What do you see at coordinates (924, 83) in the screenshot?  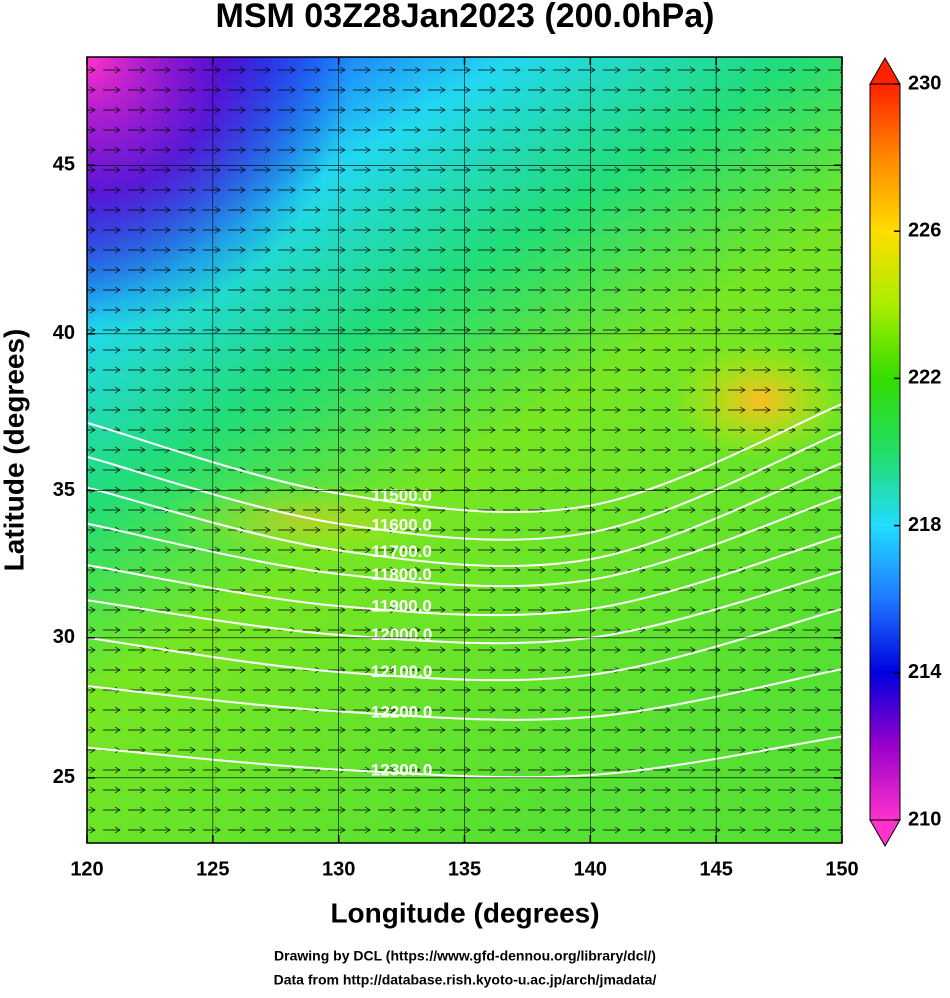 I see `colorbar-tick-label: 230` at bounding box center [924, 83].